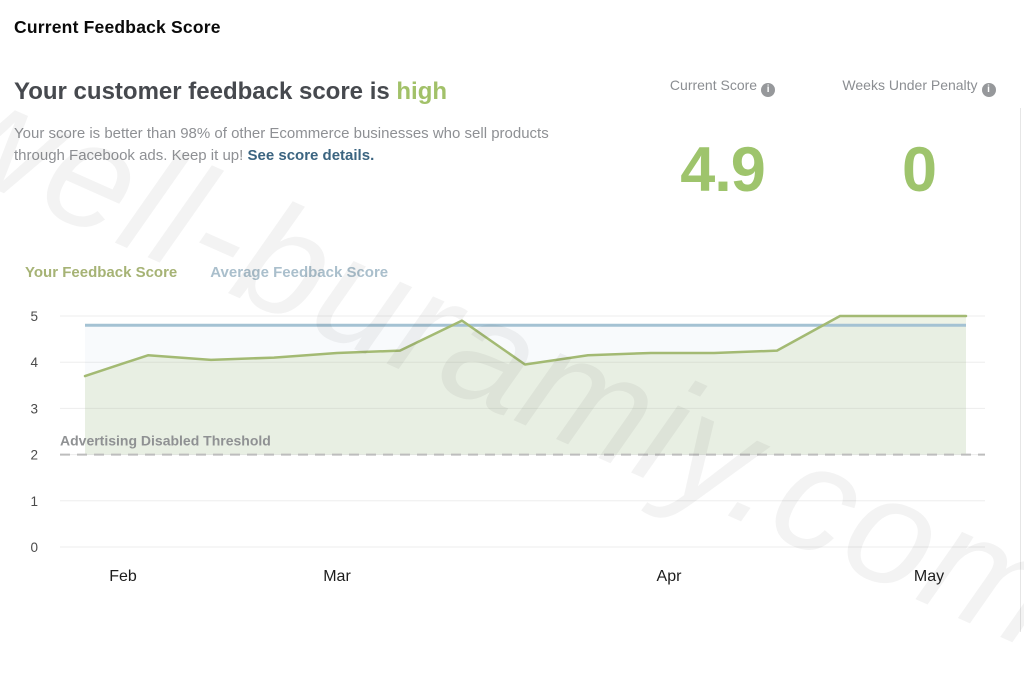  What do you see at coordinates (713, 85) in the screenshot?
I see `current-score-label: Current Score` at bounding box center [713, 85].